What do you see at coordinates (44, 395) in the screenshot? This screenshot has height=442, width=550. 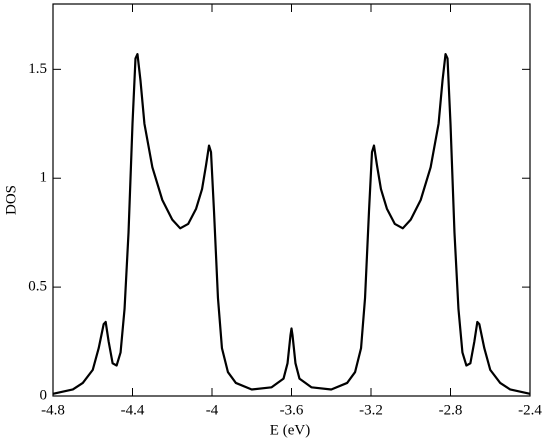 I see `y-tick-label: 0` at bounding box center [44, 395].